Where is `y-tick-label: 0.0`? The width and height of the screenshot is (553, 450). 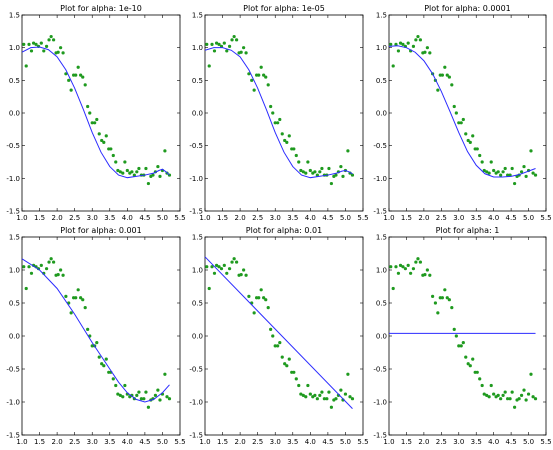 y-tick-label: 0.0 is located at coordinates (381, 114).